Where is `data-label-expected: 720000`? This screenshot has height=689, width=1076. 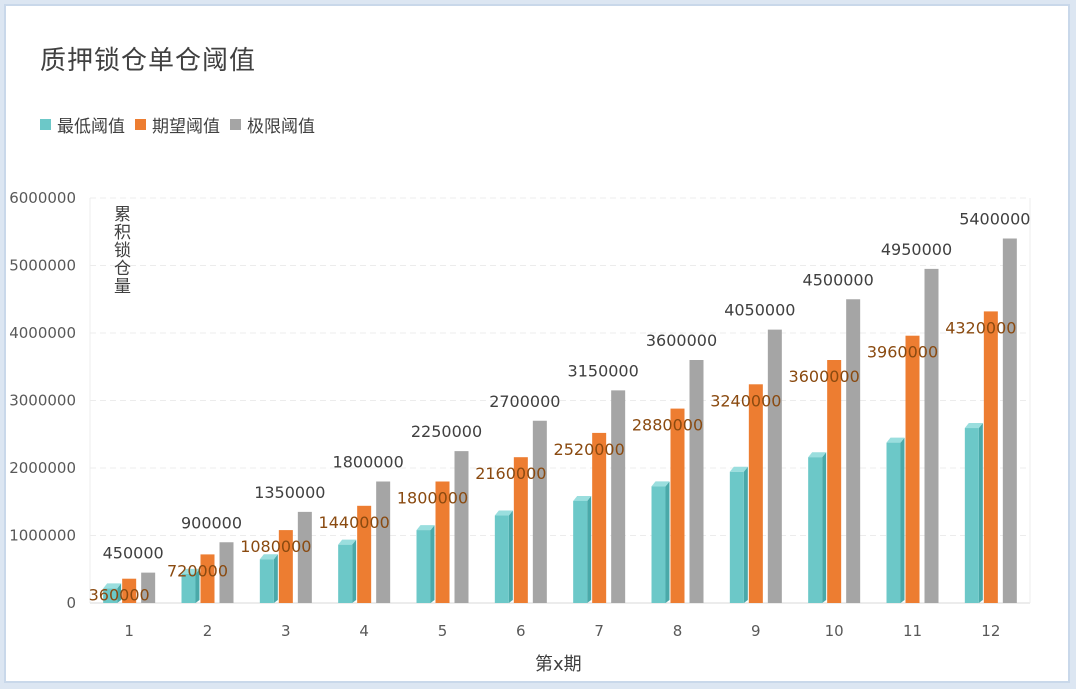
data-label-expected: 720000 is located at coordinates (197, 570).